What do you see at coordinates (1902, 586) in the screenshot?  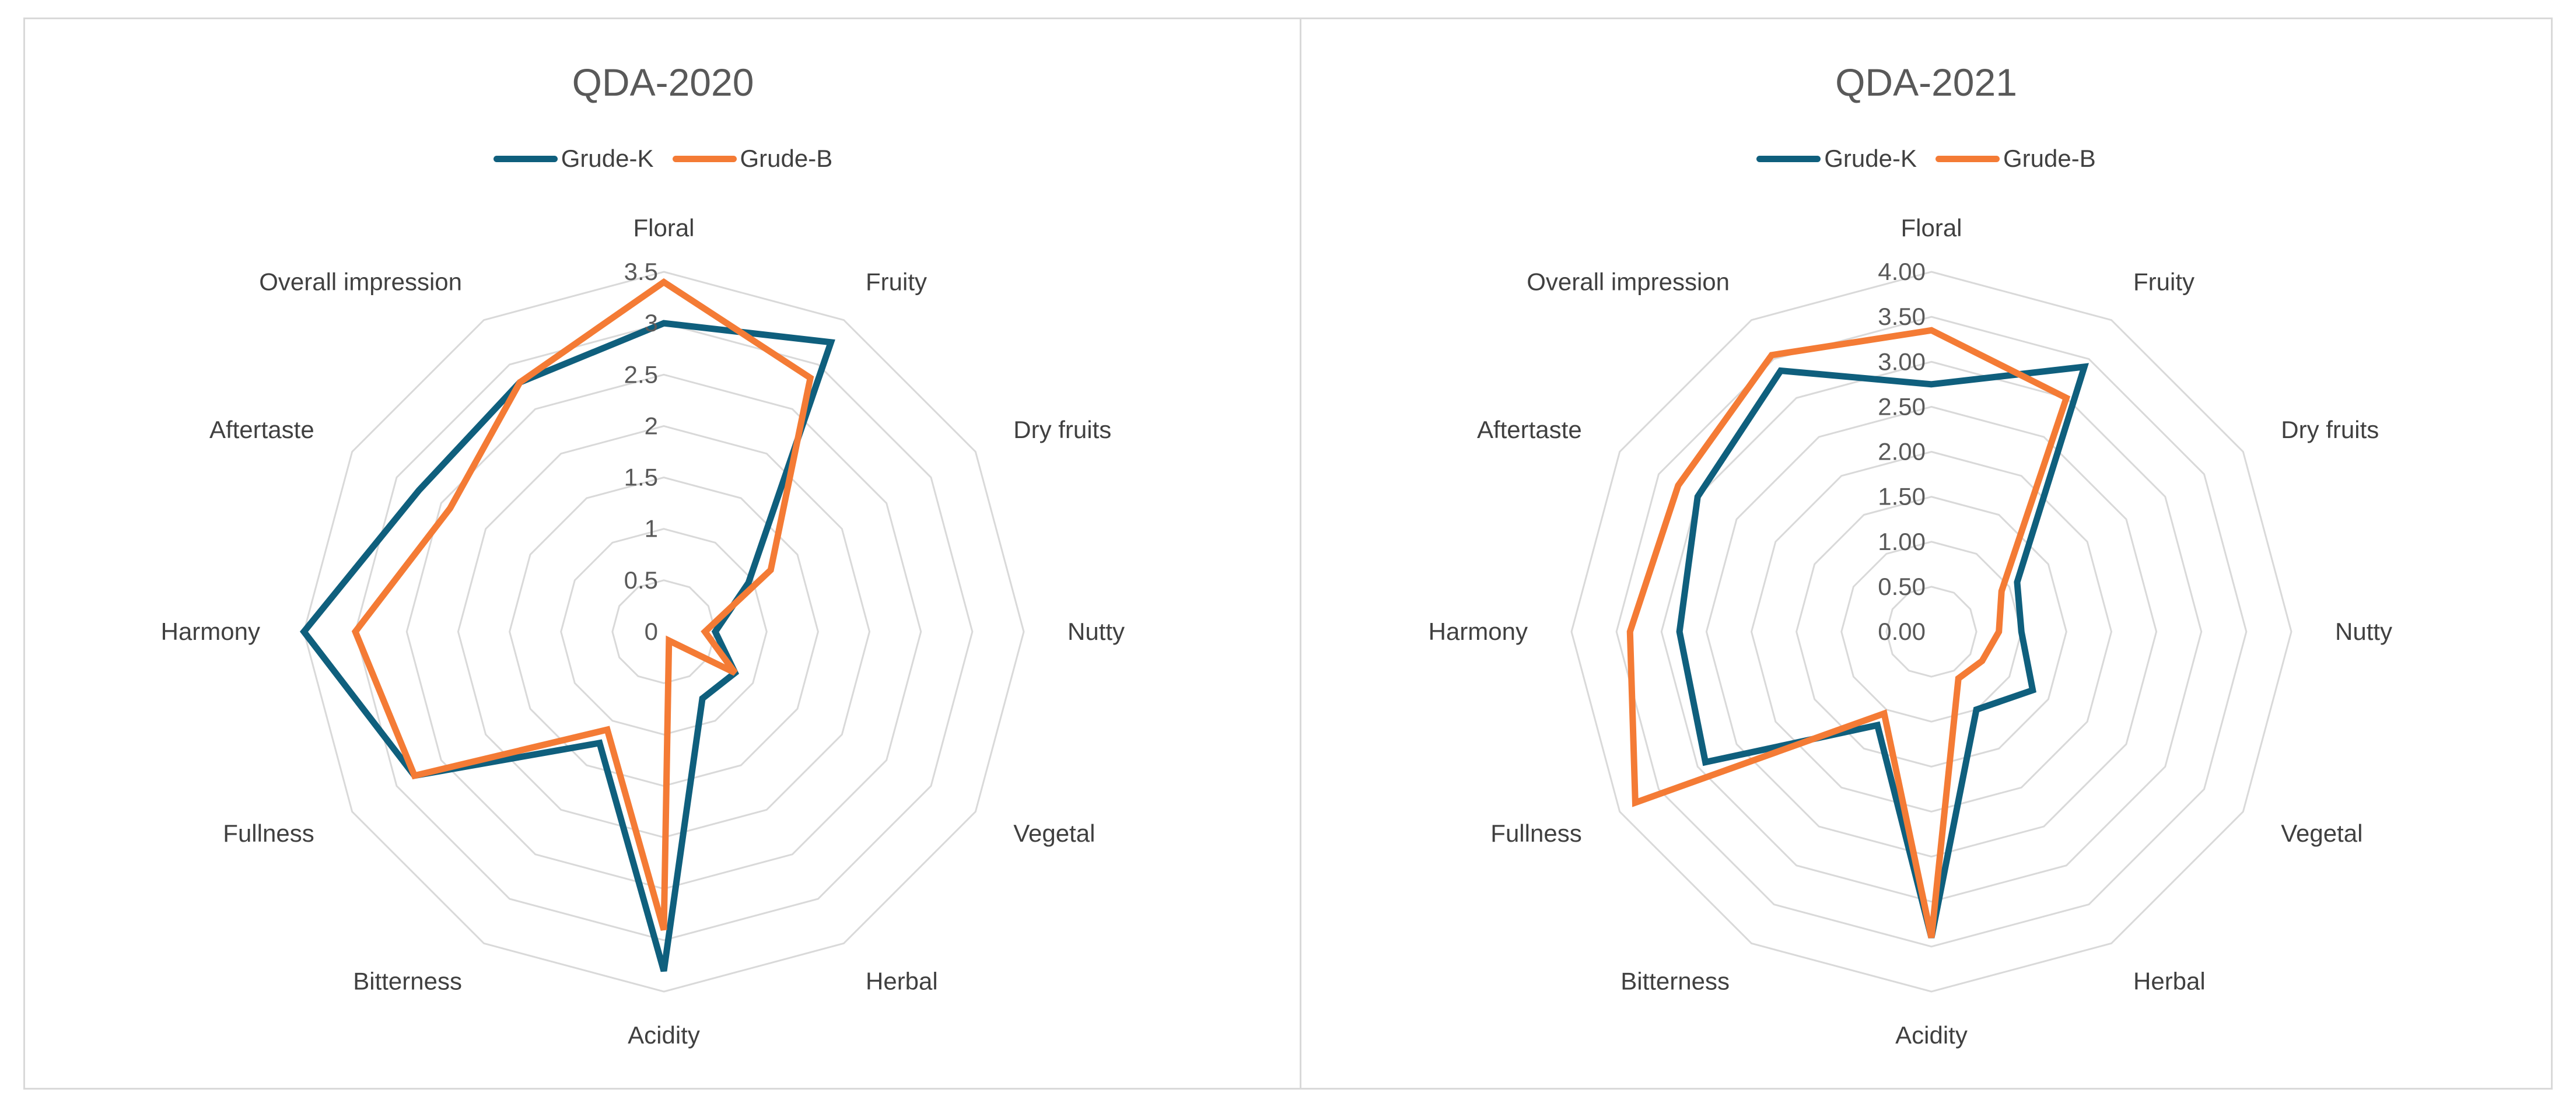 I see `tick-label: 0.50` at bounding box center [1902, 586].